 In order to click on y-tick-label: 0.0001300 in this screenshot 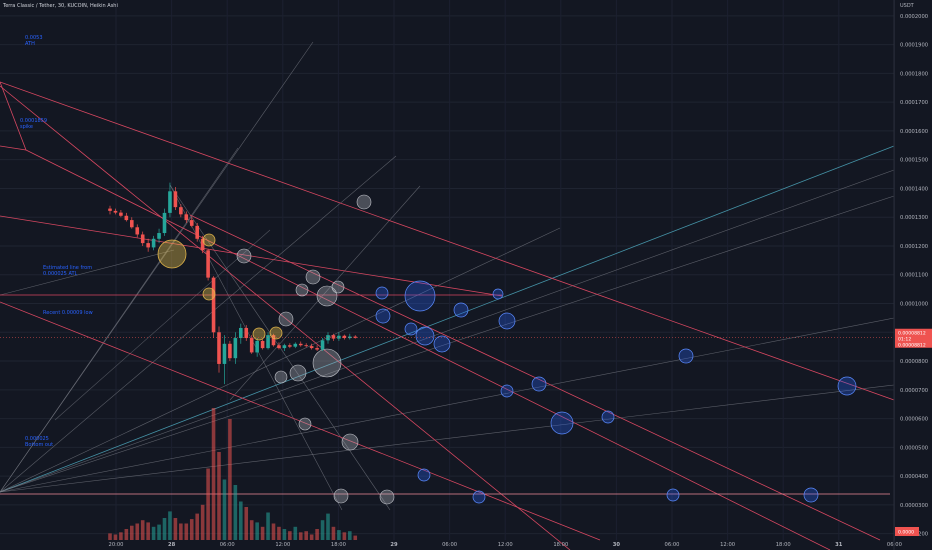, I will do `click(914, 218)`.